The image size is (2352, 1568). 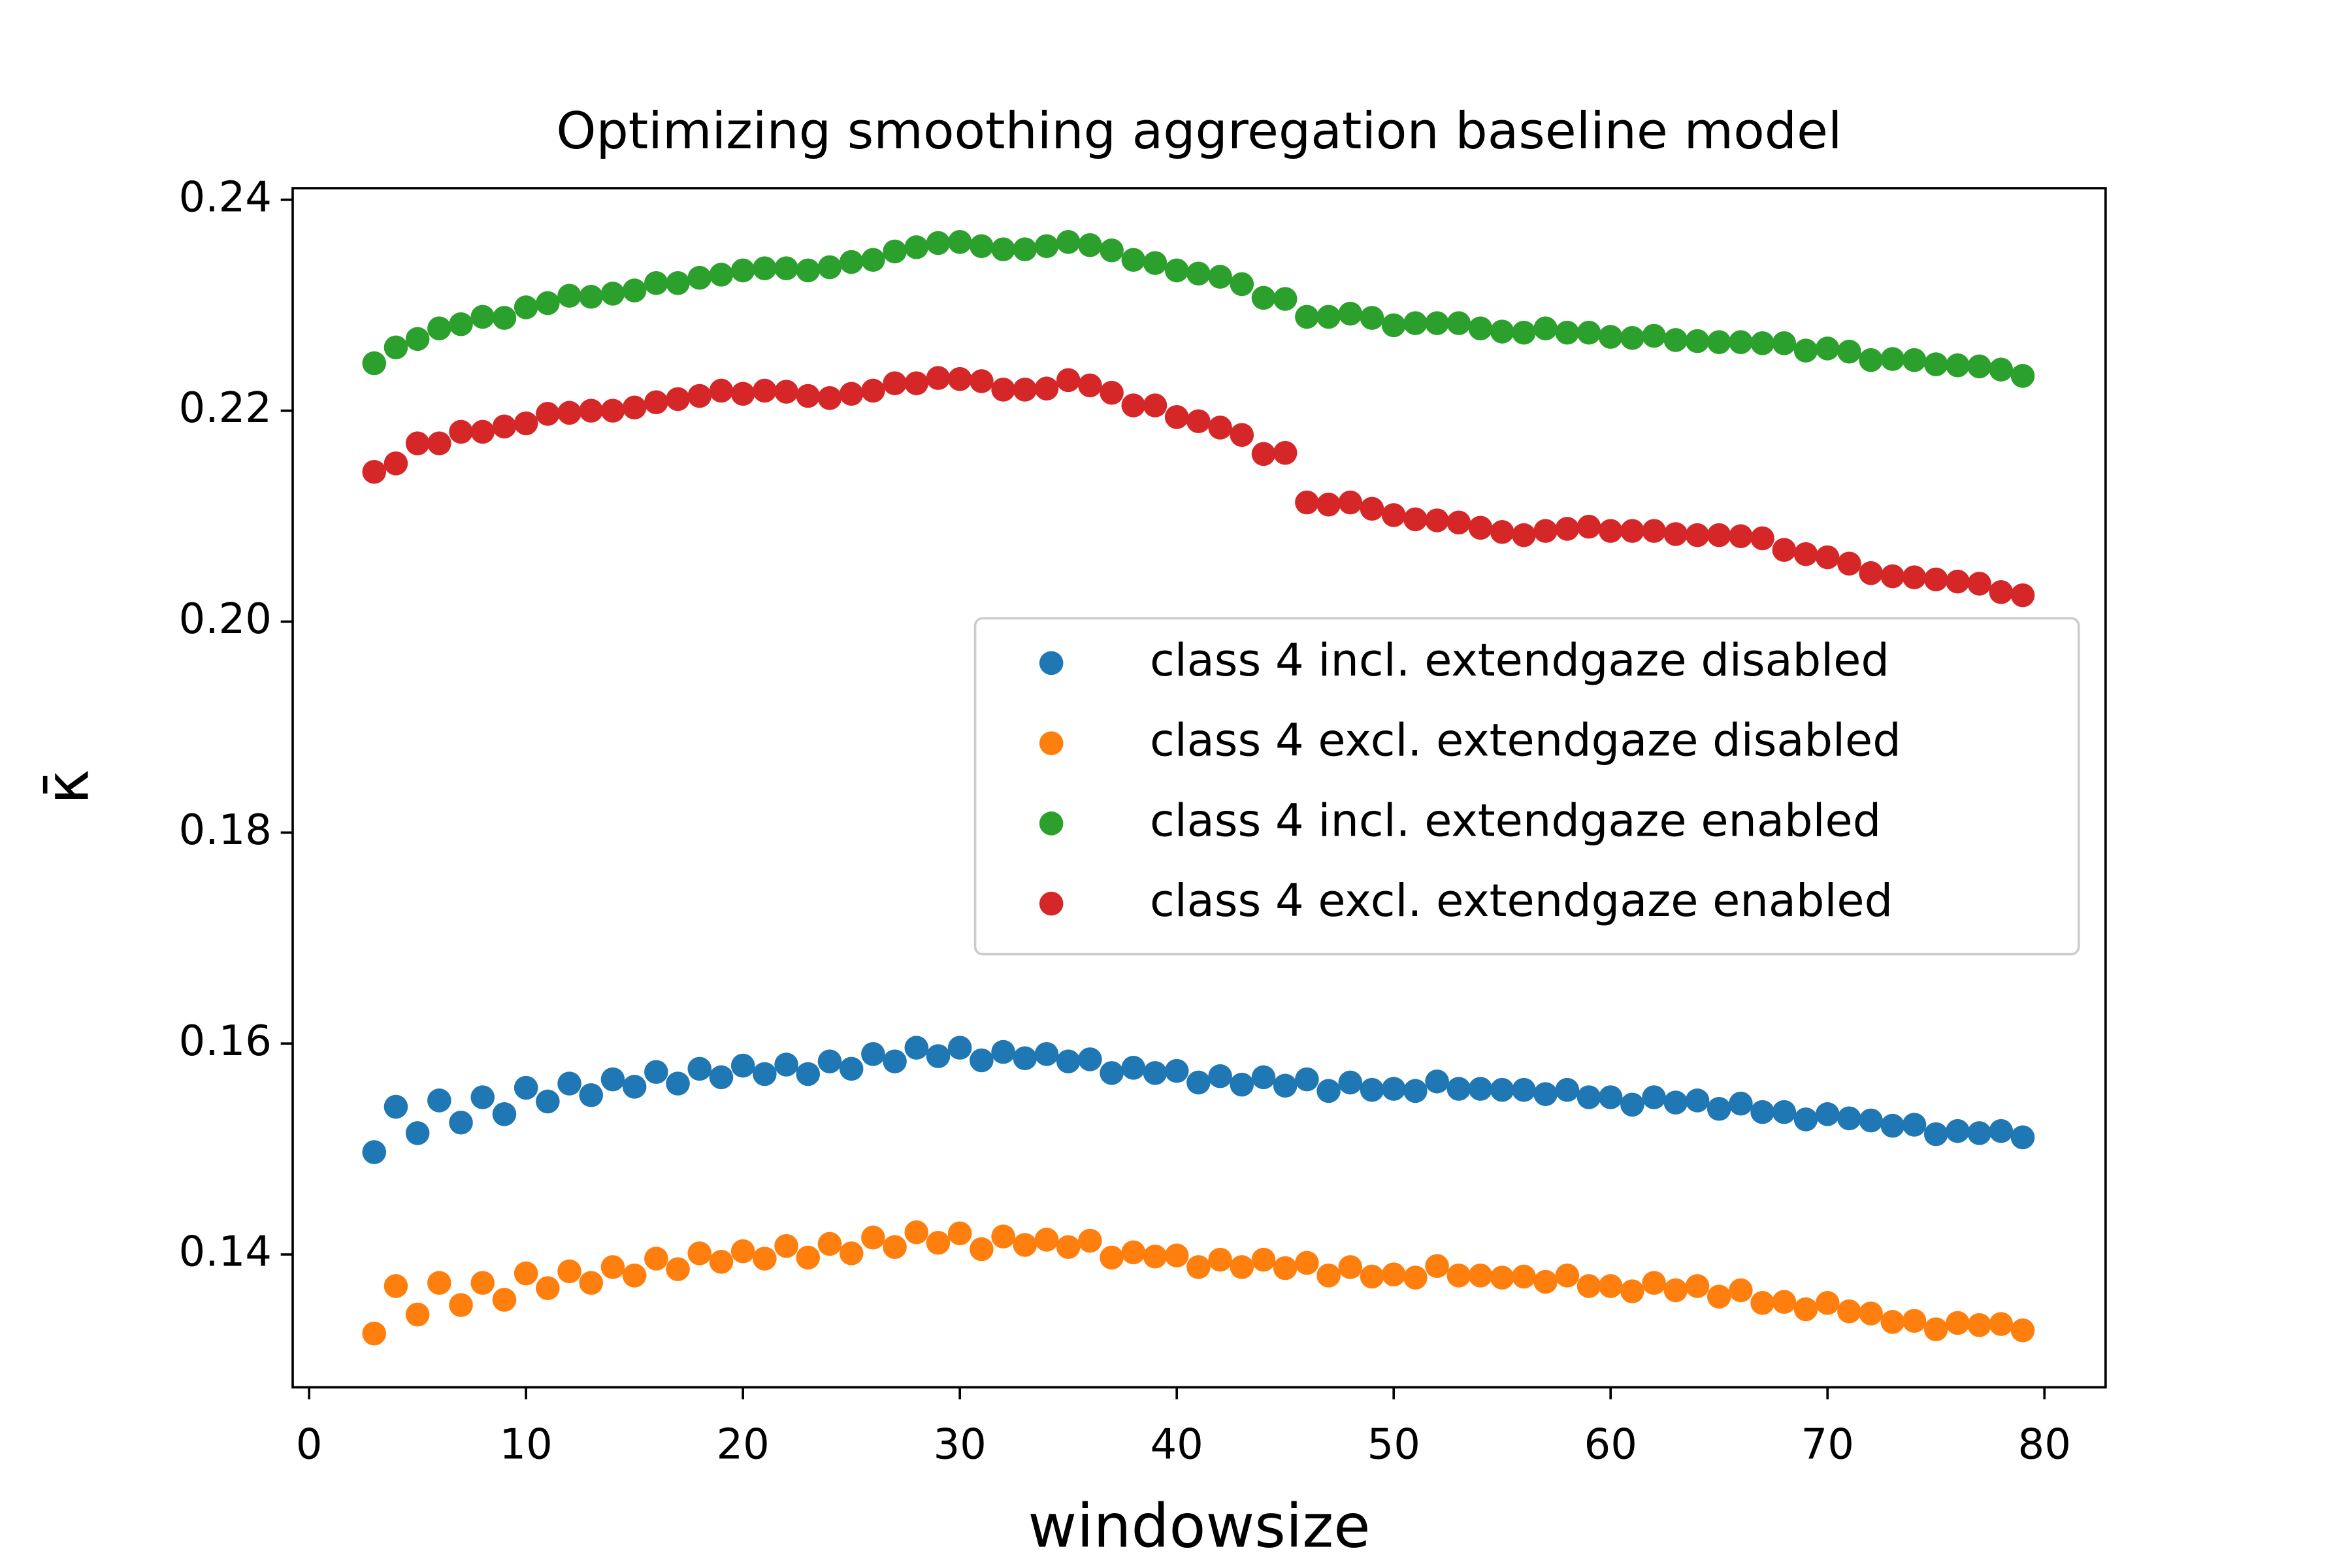 I want to click on x-tick-label: 80, so click(x=2044, y=1444).